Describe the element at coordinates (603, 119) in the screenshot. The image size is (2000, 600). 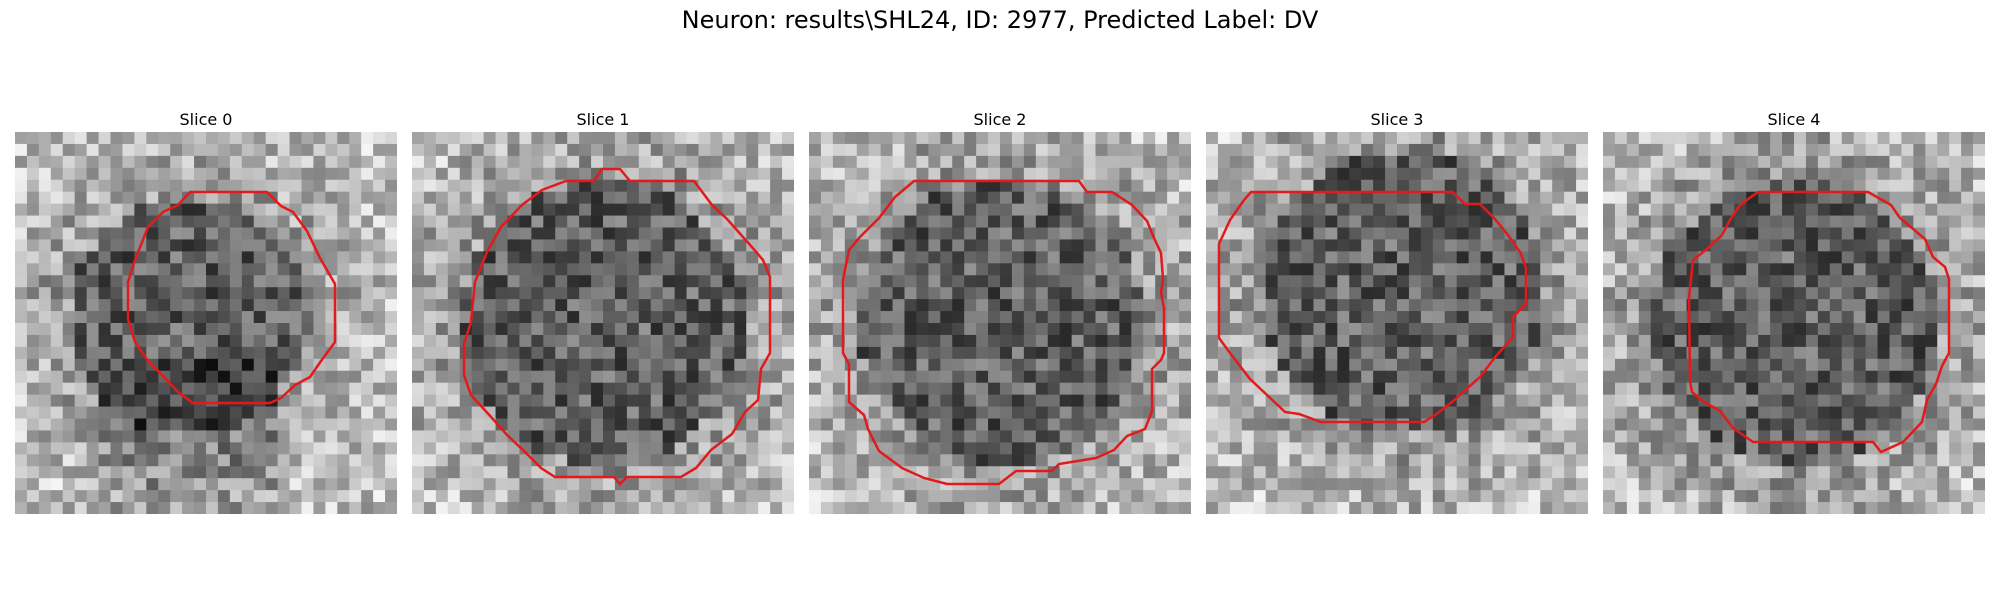
I see `slice-title: Slice 1` at that location.